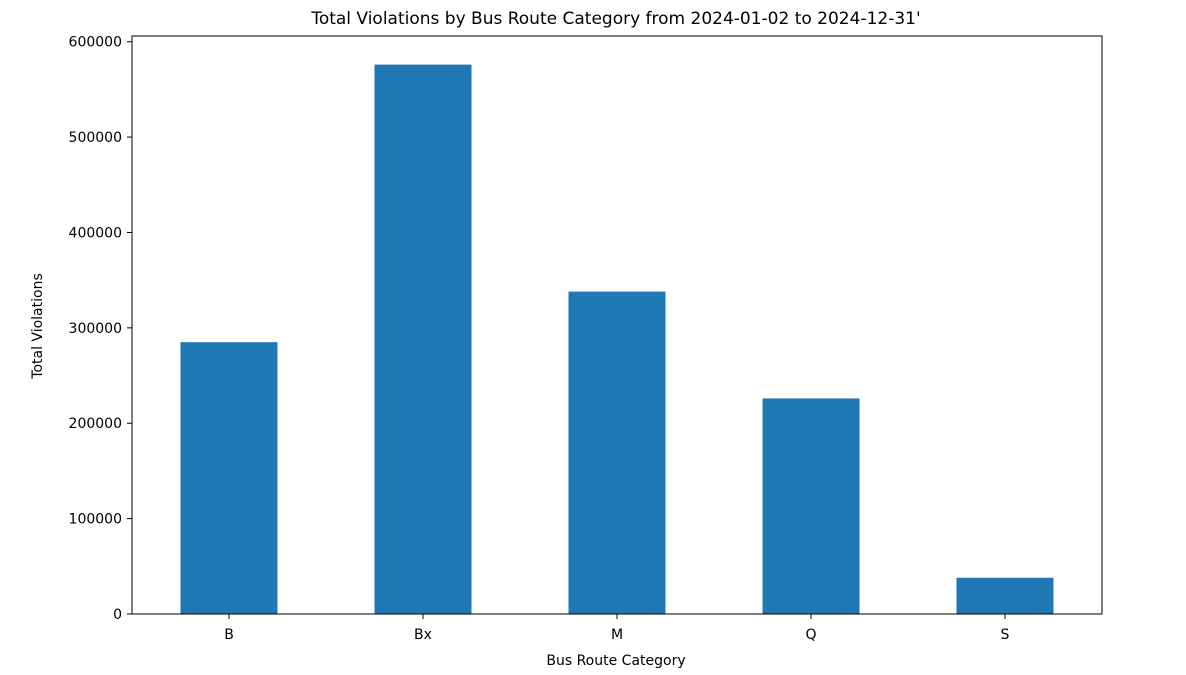 Image resolution: width=1186 pixels, height=675 pixels. Describe the element at coordinates (811, 506) in the screenshot. I see `bar-q` at that location.